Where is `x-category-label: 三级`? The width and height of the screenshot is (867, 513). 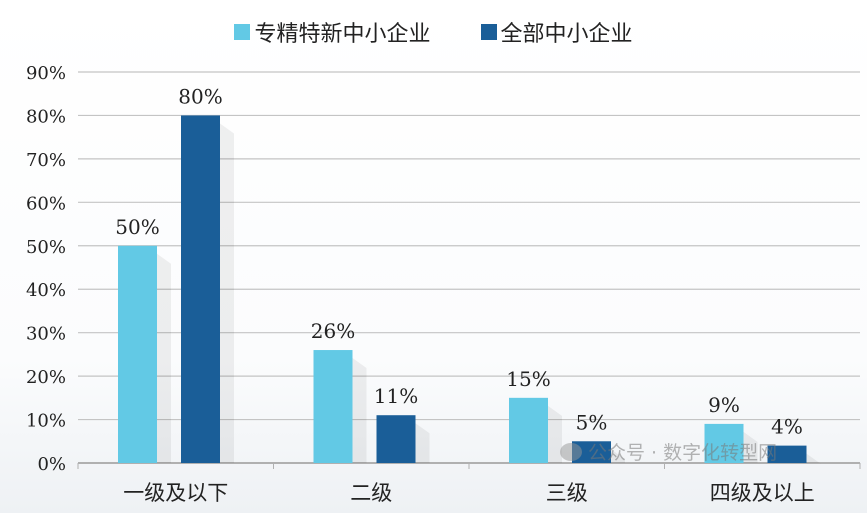
x-category-label: 三级 is located at coordinates (567, 493).